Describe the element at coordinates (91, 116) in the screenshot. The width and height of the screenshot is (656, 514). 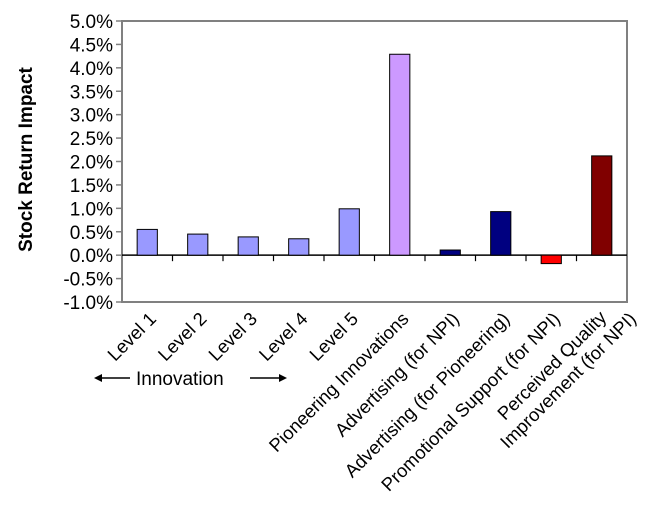
I see `y-tick-label: 3.0%` at that location.